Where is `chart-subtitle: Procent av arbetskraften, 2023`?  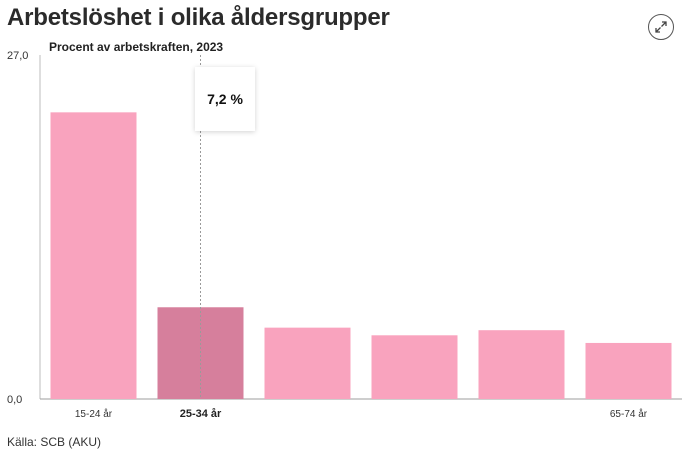
chart-subtitle: Procent av arbetskraften, 2023 is located at coordinates (136, 47).